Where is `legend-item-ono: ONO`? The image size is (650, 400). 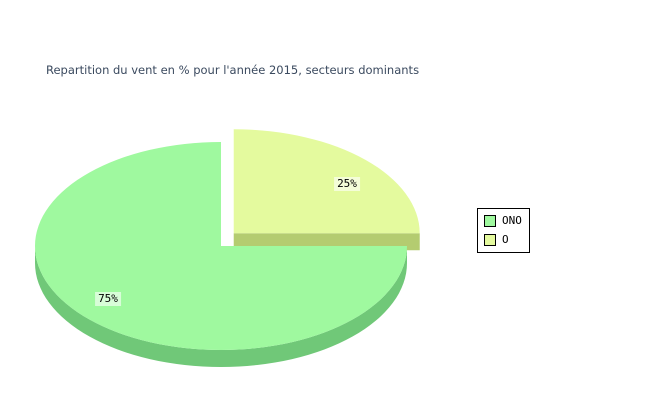
legend-item-ono: ONO is located at coordinates (506, 221).